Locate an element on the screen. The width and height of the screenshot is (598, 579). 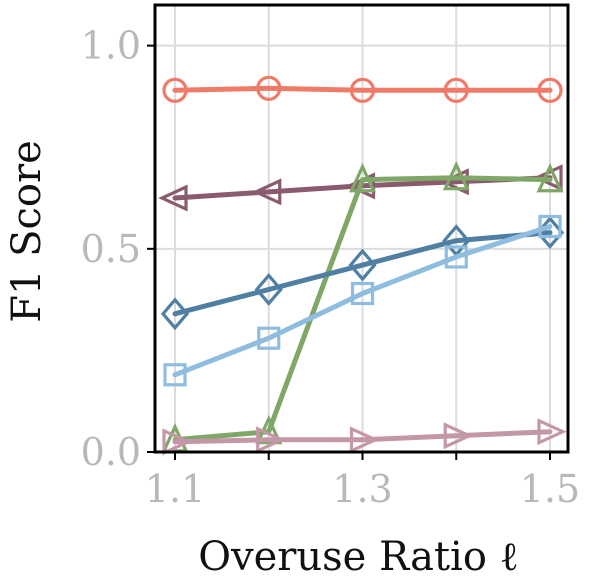
y-tick-label: 1.0 is located at coordinates (111, 46).